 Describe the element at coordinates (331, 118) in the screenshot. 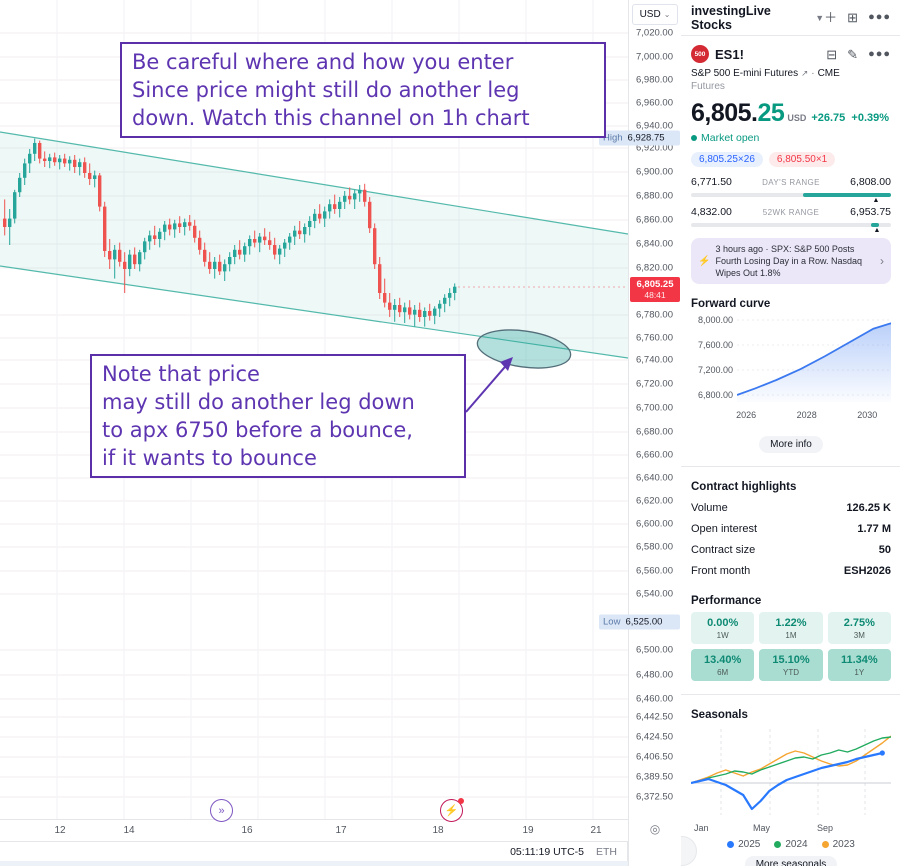

I see `annotation-line: down. Watch this channel on 1h chart` at that location.